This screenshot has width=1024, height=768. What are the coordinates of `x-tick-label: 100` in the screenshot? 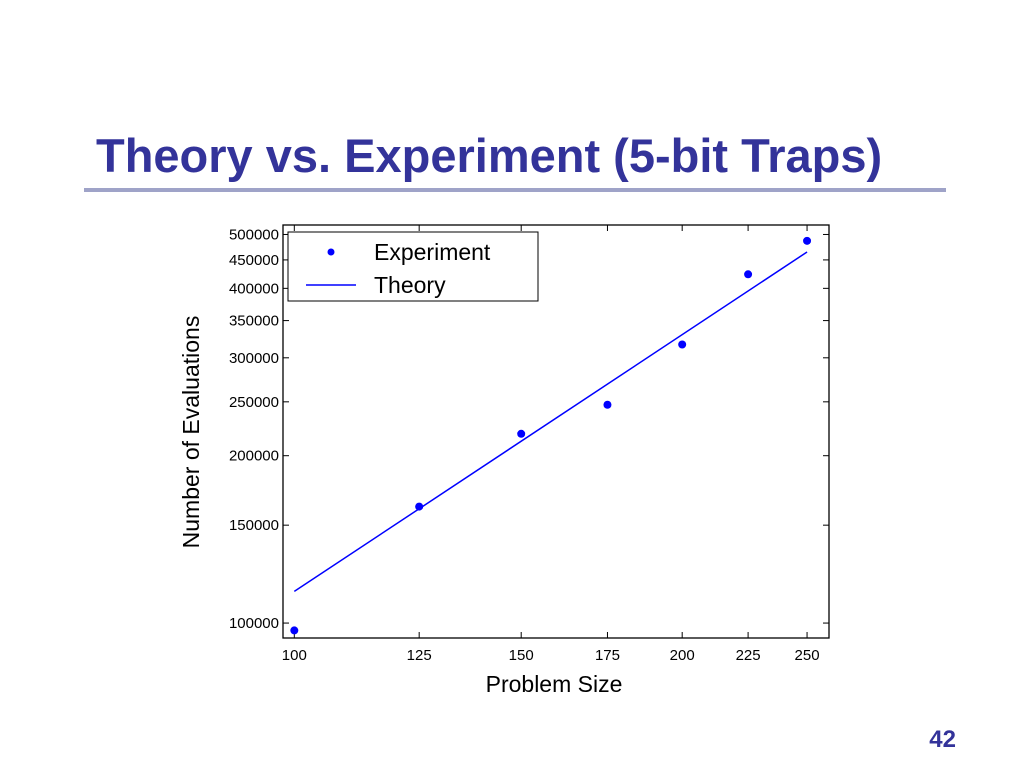 It's located at (294, 655).